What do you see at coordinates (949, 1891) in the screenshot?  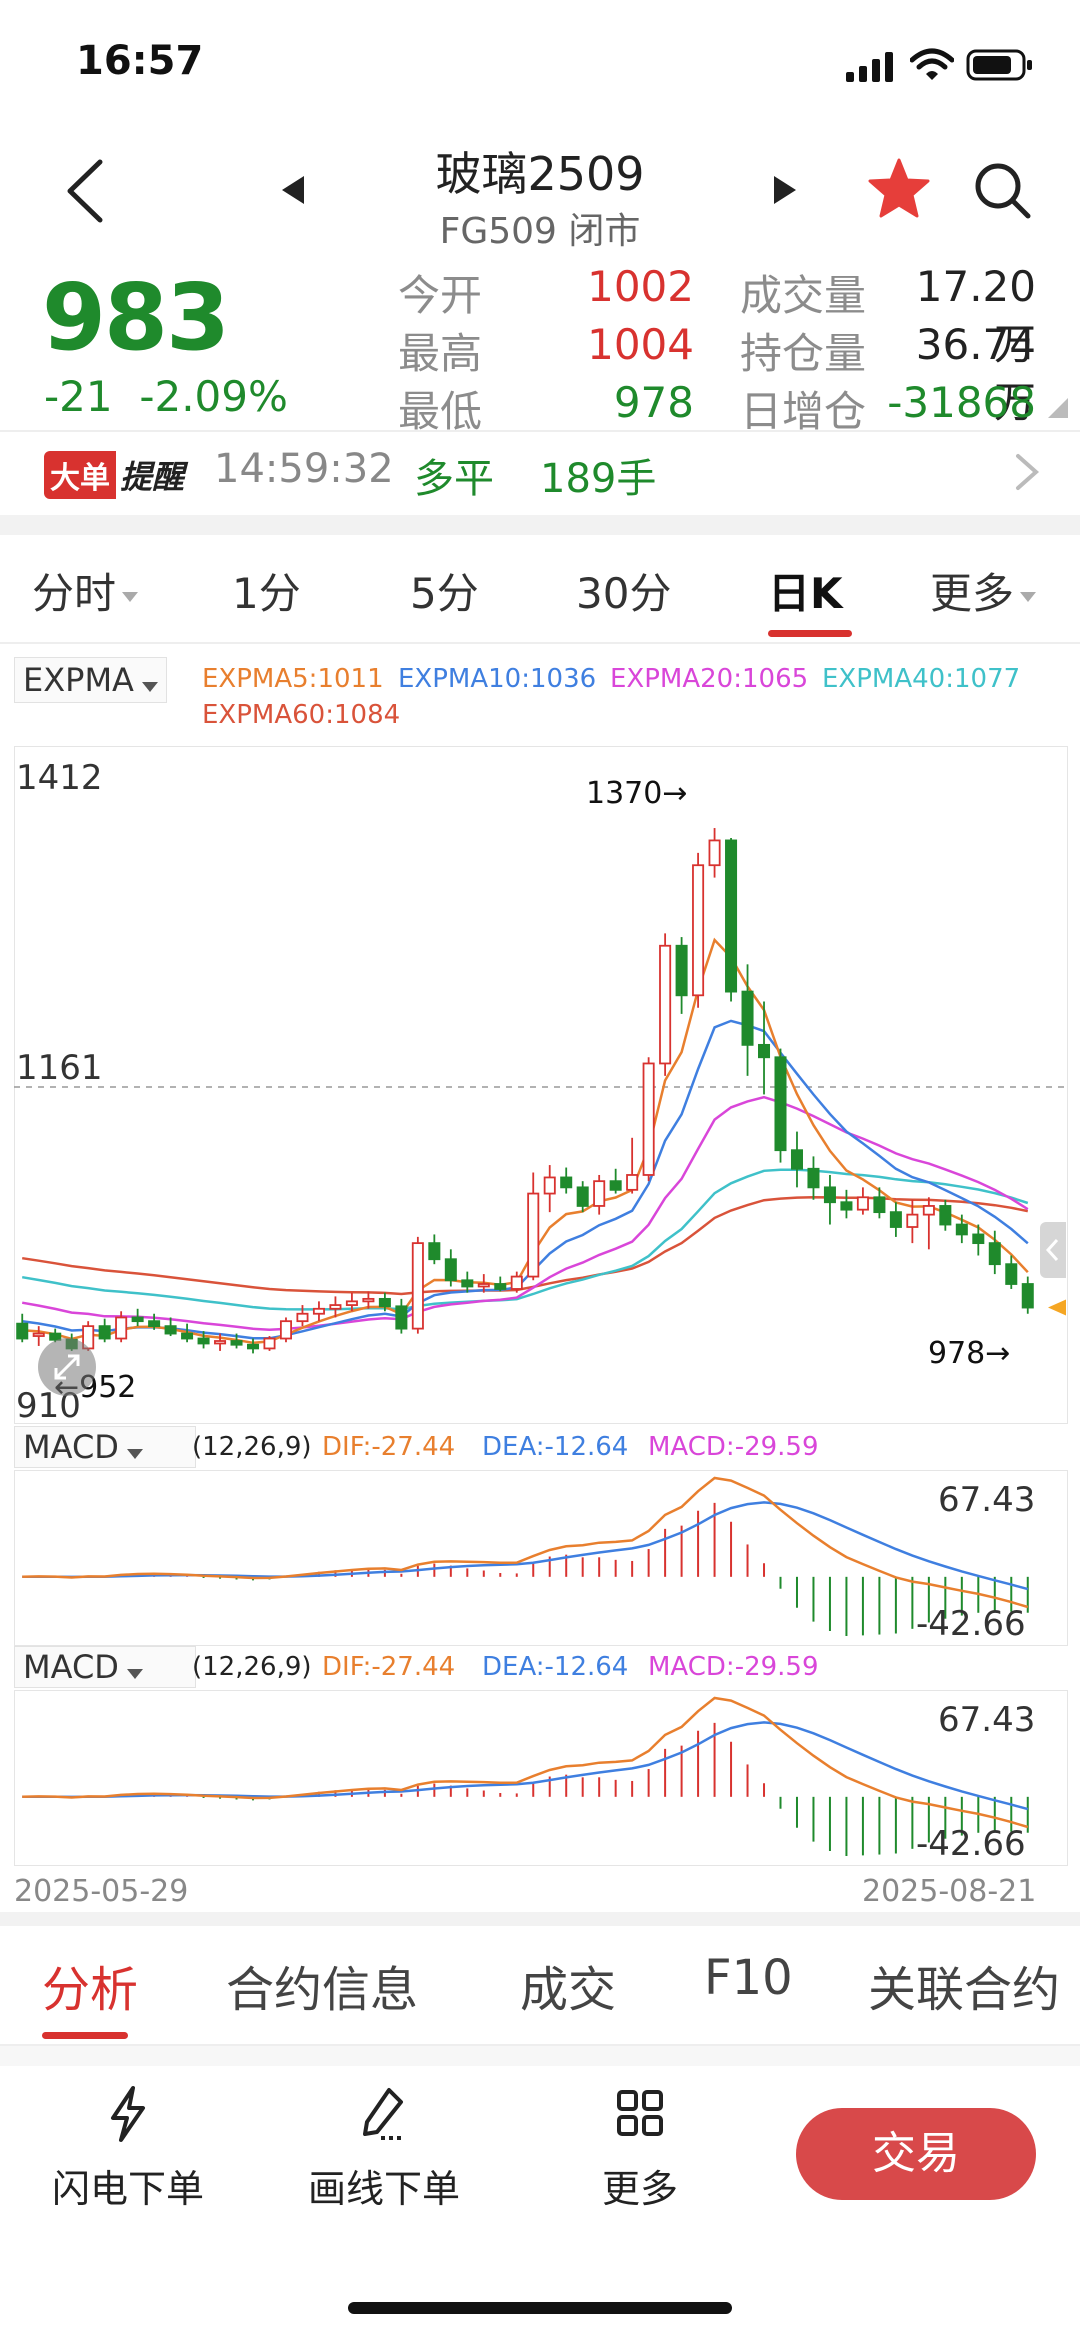 I see `date-end: 2025-08-21` at bounding box center [949, 1891].